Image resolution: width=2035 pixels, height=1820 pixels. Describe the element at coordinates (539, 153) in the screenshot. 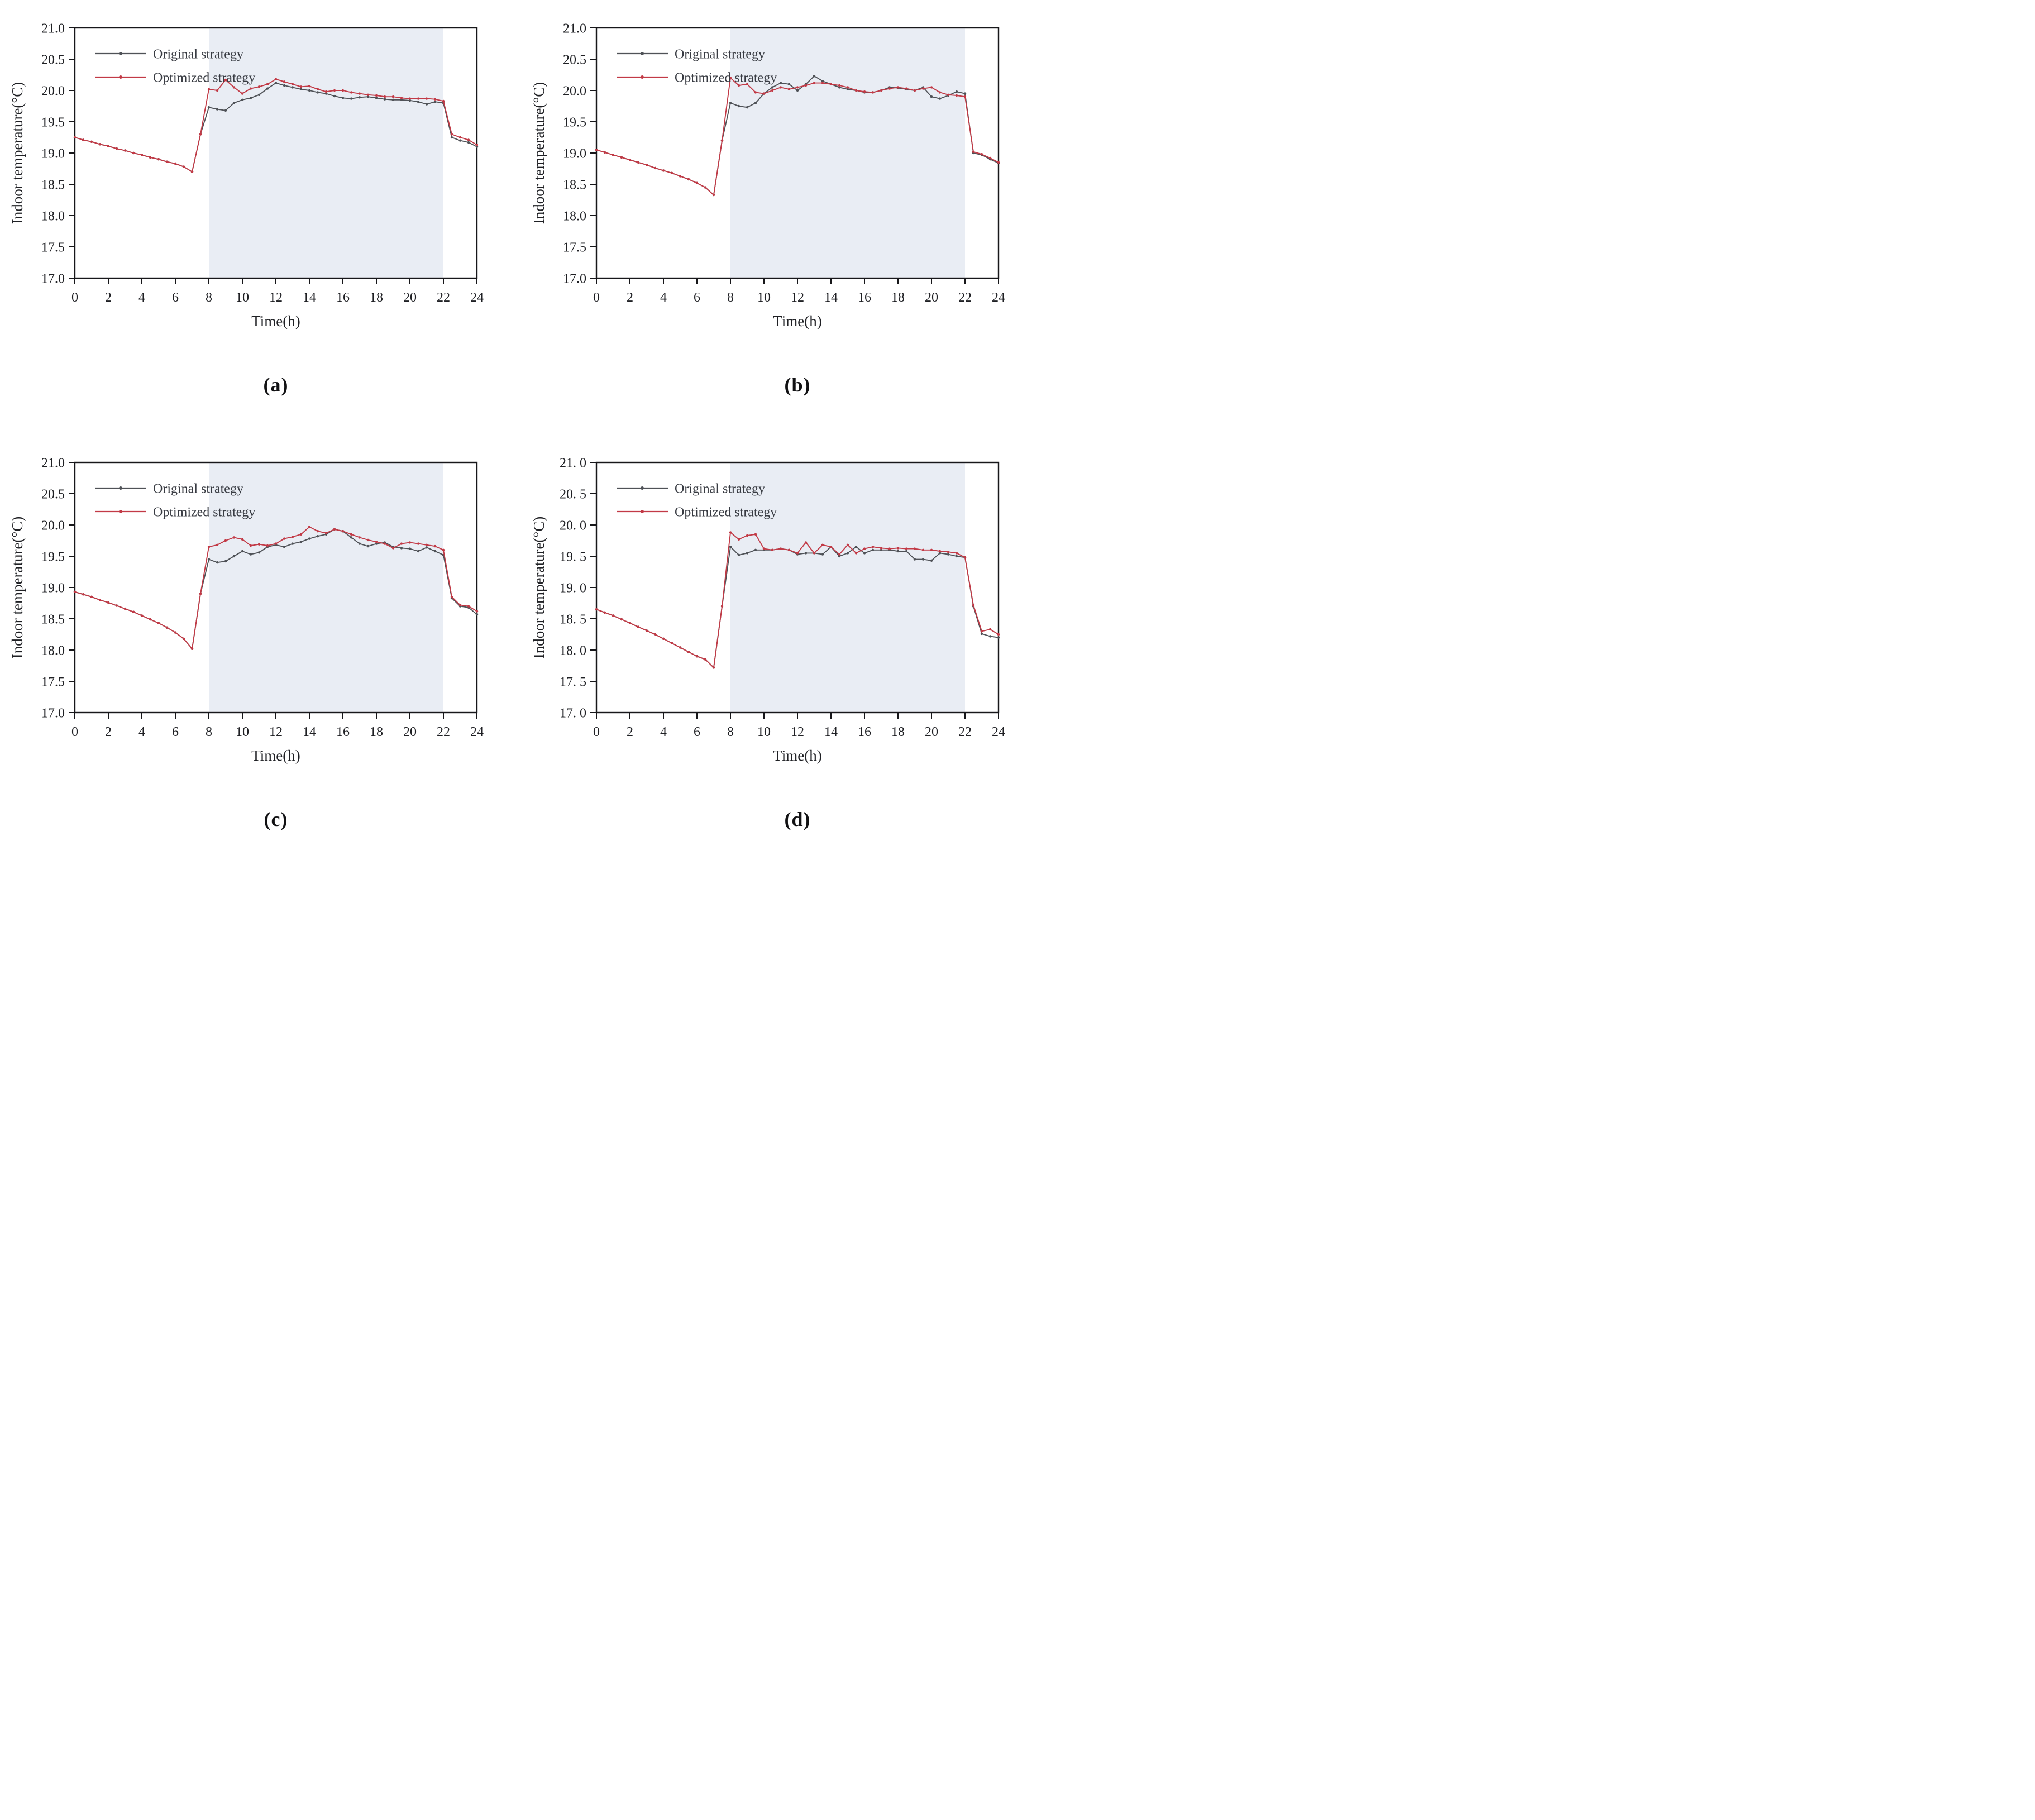

I see `y-axis-title: Indoor temperature(°C)` at that location.